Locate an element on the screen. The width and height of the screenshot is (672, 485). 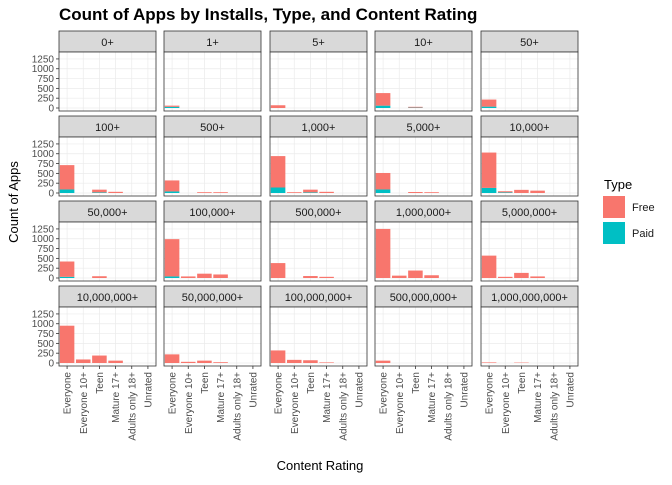
facet-strip-label: 10+ is located at coordinates (423, 43).